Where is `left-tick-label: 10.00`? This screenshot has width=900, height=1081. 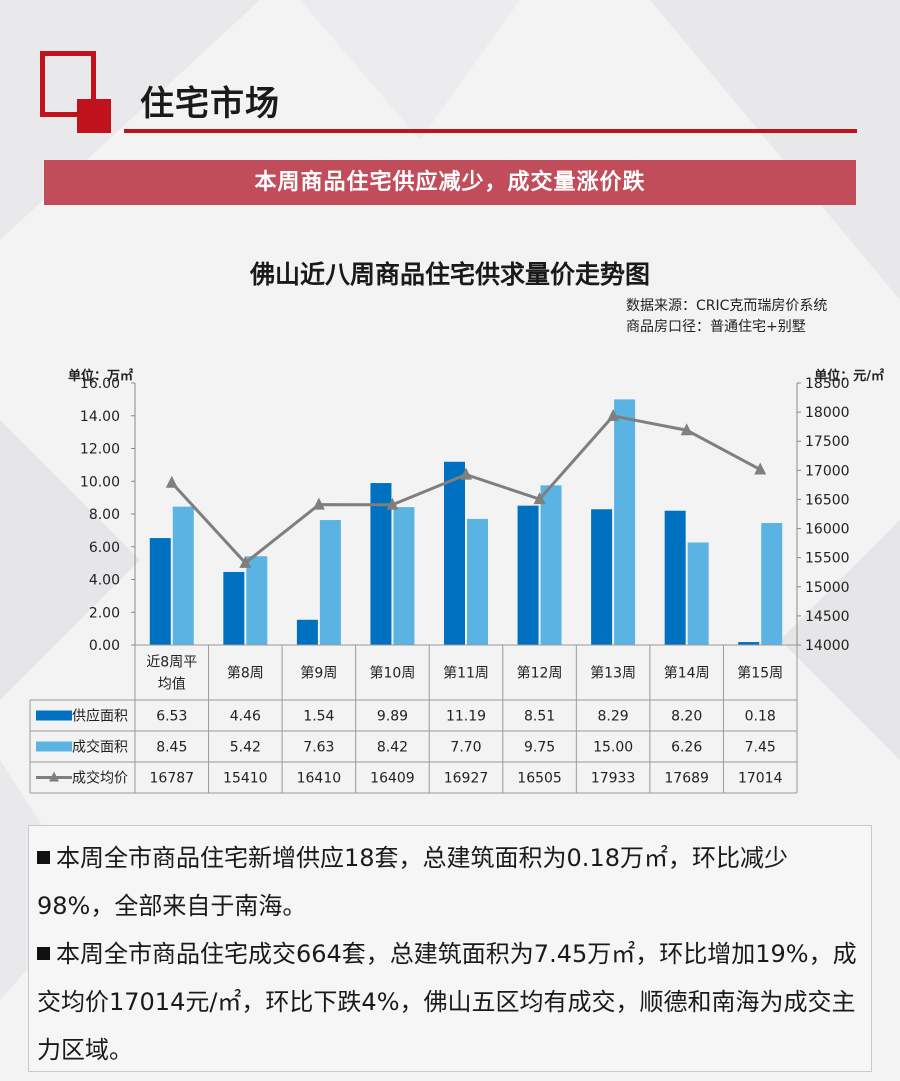
left-tick-label: 10.00 is located at coordinates (100, 482).